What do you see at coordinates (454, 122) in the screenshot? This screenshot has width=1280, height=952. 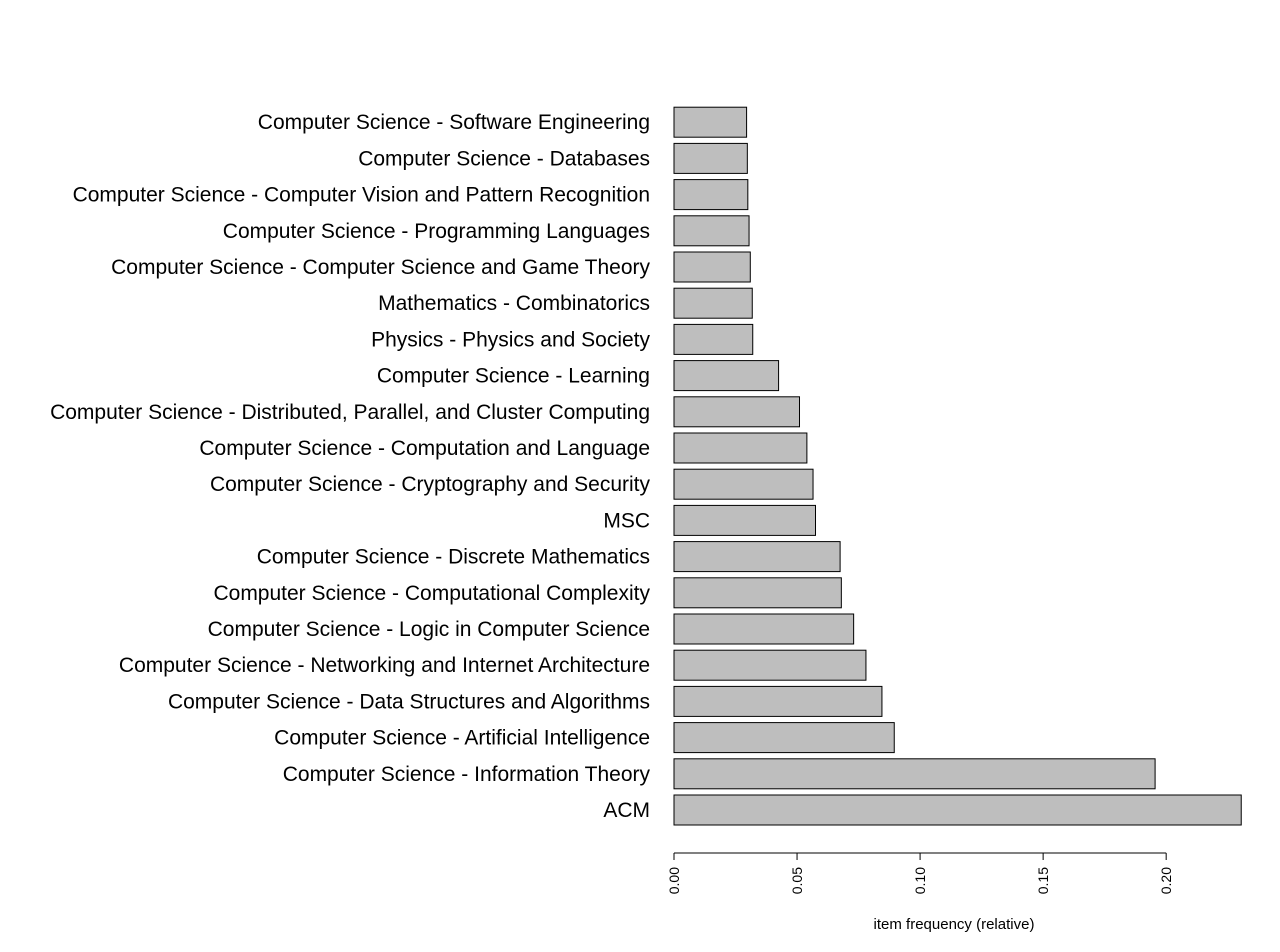 I see `category-label: Computer Science - Software Engineering` at bounding box center [454, 122].